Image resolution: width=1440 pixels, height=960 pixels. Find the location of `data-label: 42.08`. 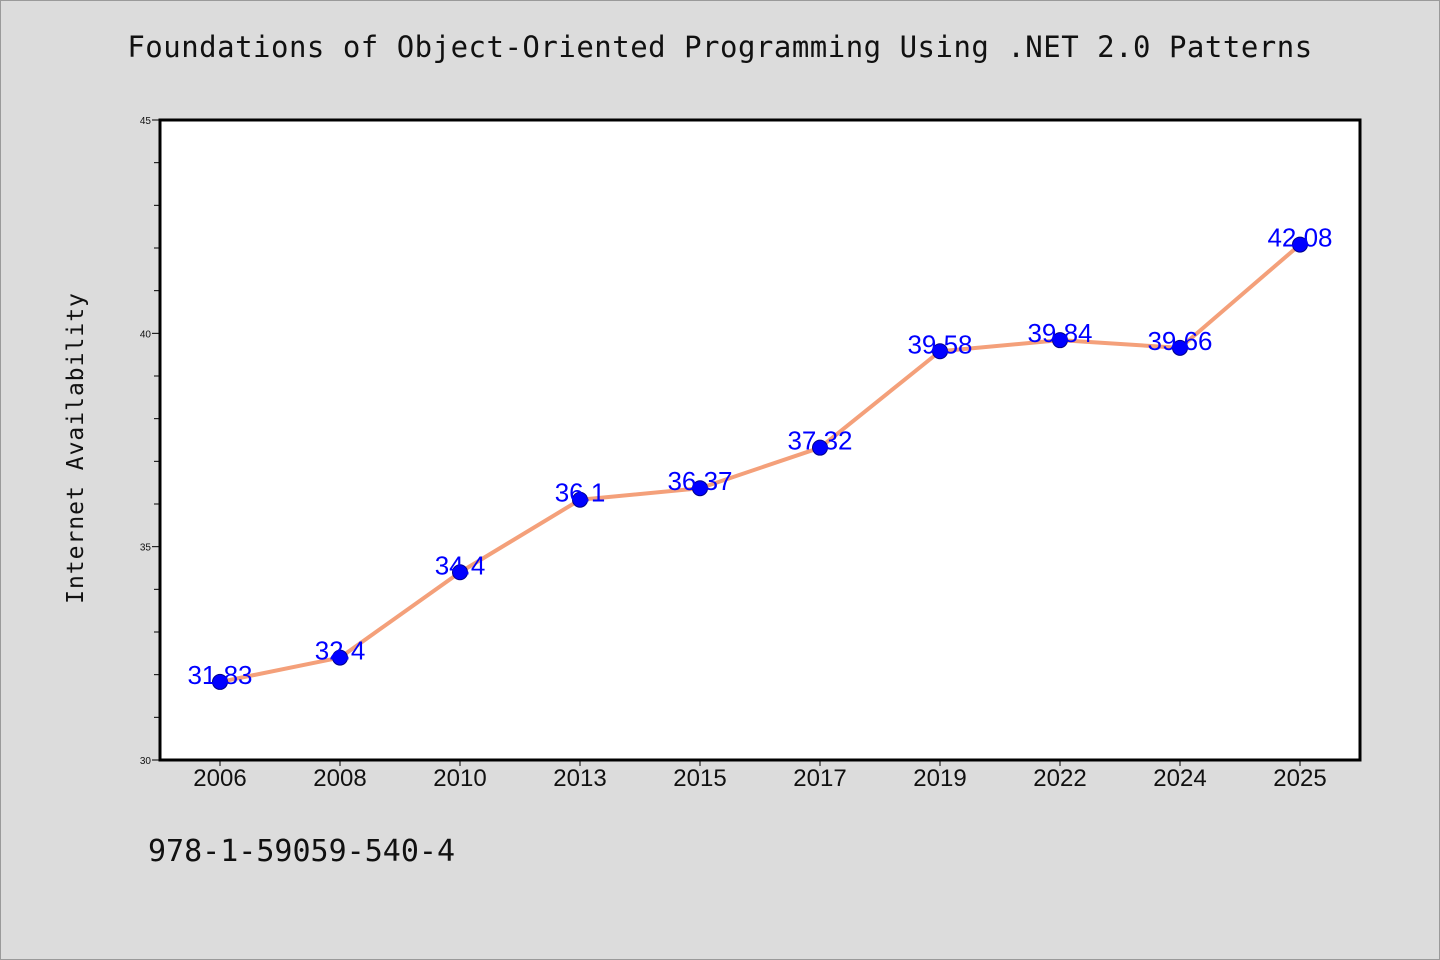

data-label: 42.08 is located at coordinates (1299, 238).